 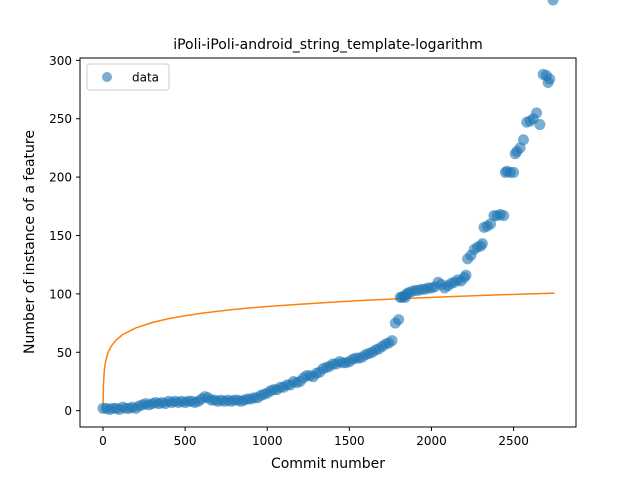 I want to click on x-tick-label: 2500, so click(x=513, y=441).